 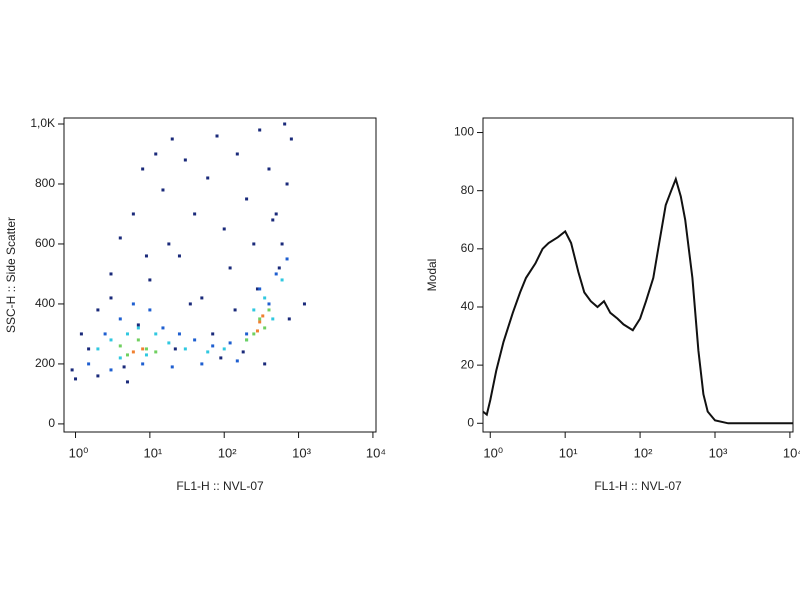 I want to click on y-axis-label: Modal, so click(x=432, y=275).